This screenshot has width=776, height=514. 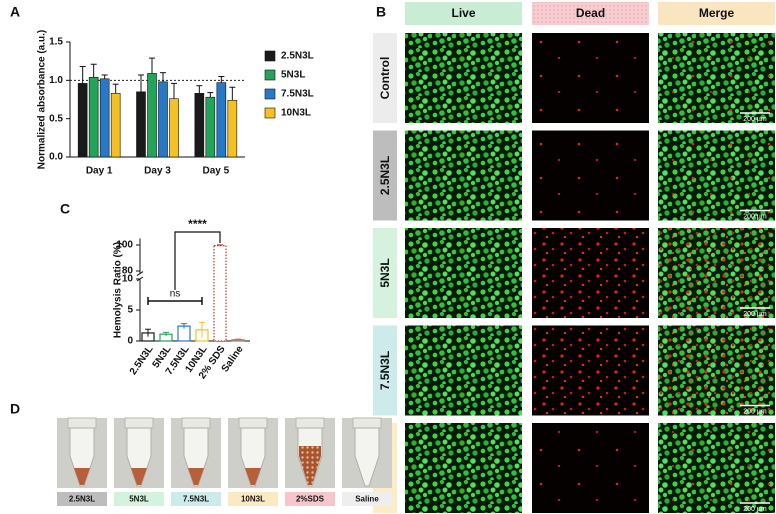 What do you see at coordinates (310, 465) in the screenshot?
I see `tube-liquid` at bounding box center [310, 465].